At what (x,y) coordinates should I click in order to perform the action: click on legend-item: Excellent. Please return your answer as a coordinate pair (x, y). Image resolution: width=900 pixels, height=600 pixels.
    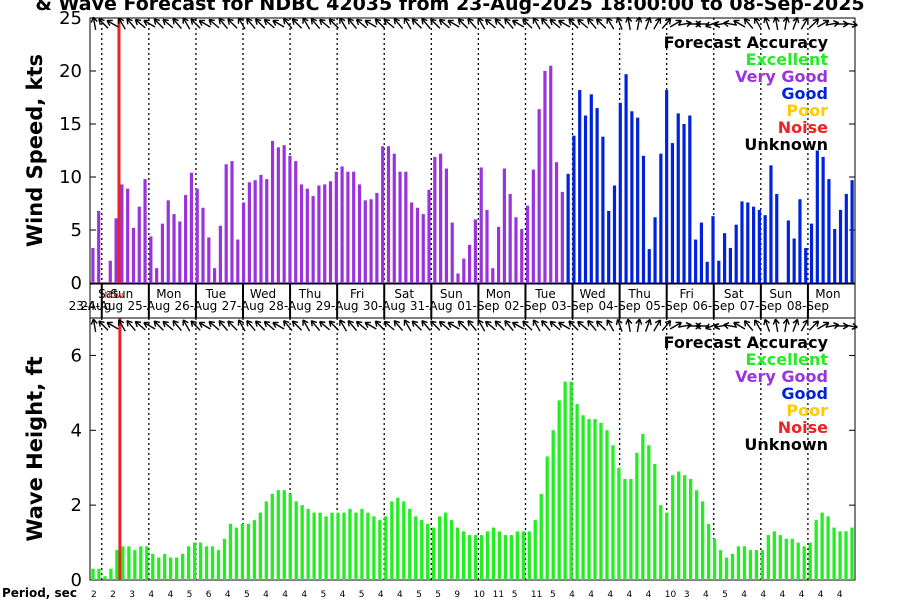
    Looking at the image, I should click on (787, 59).